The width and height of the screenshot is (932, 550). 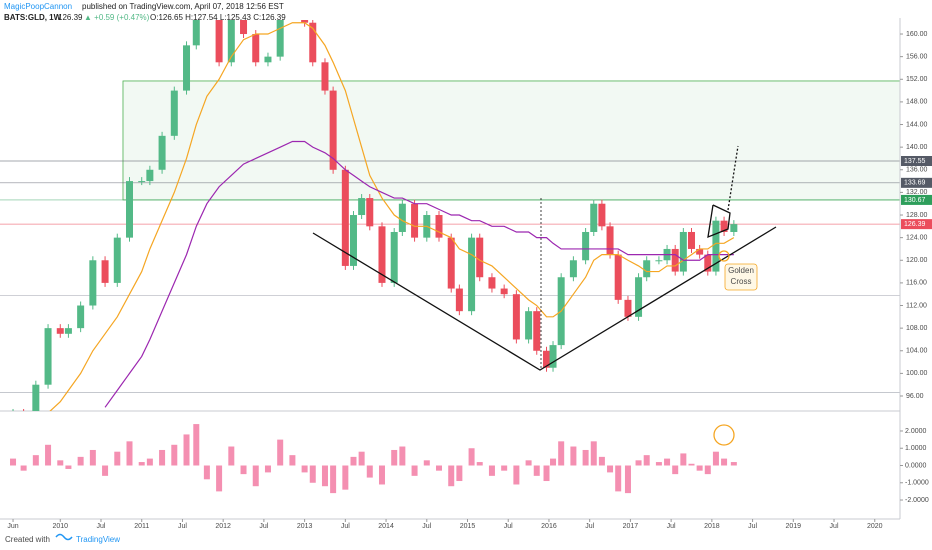 What do you see at coordinates (386, 526) in the screenshot?
I see `x-tick-label: 2014` at bounding box center [386, 526].